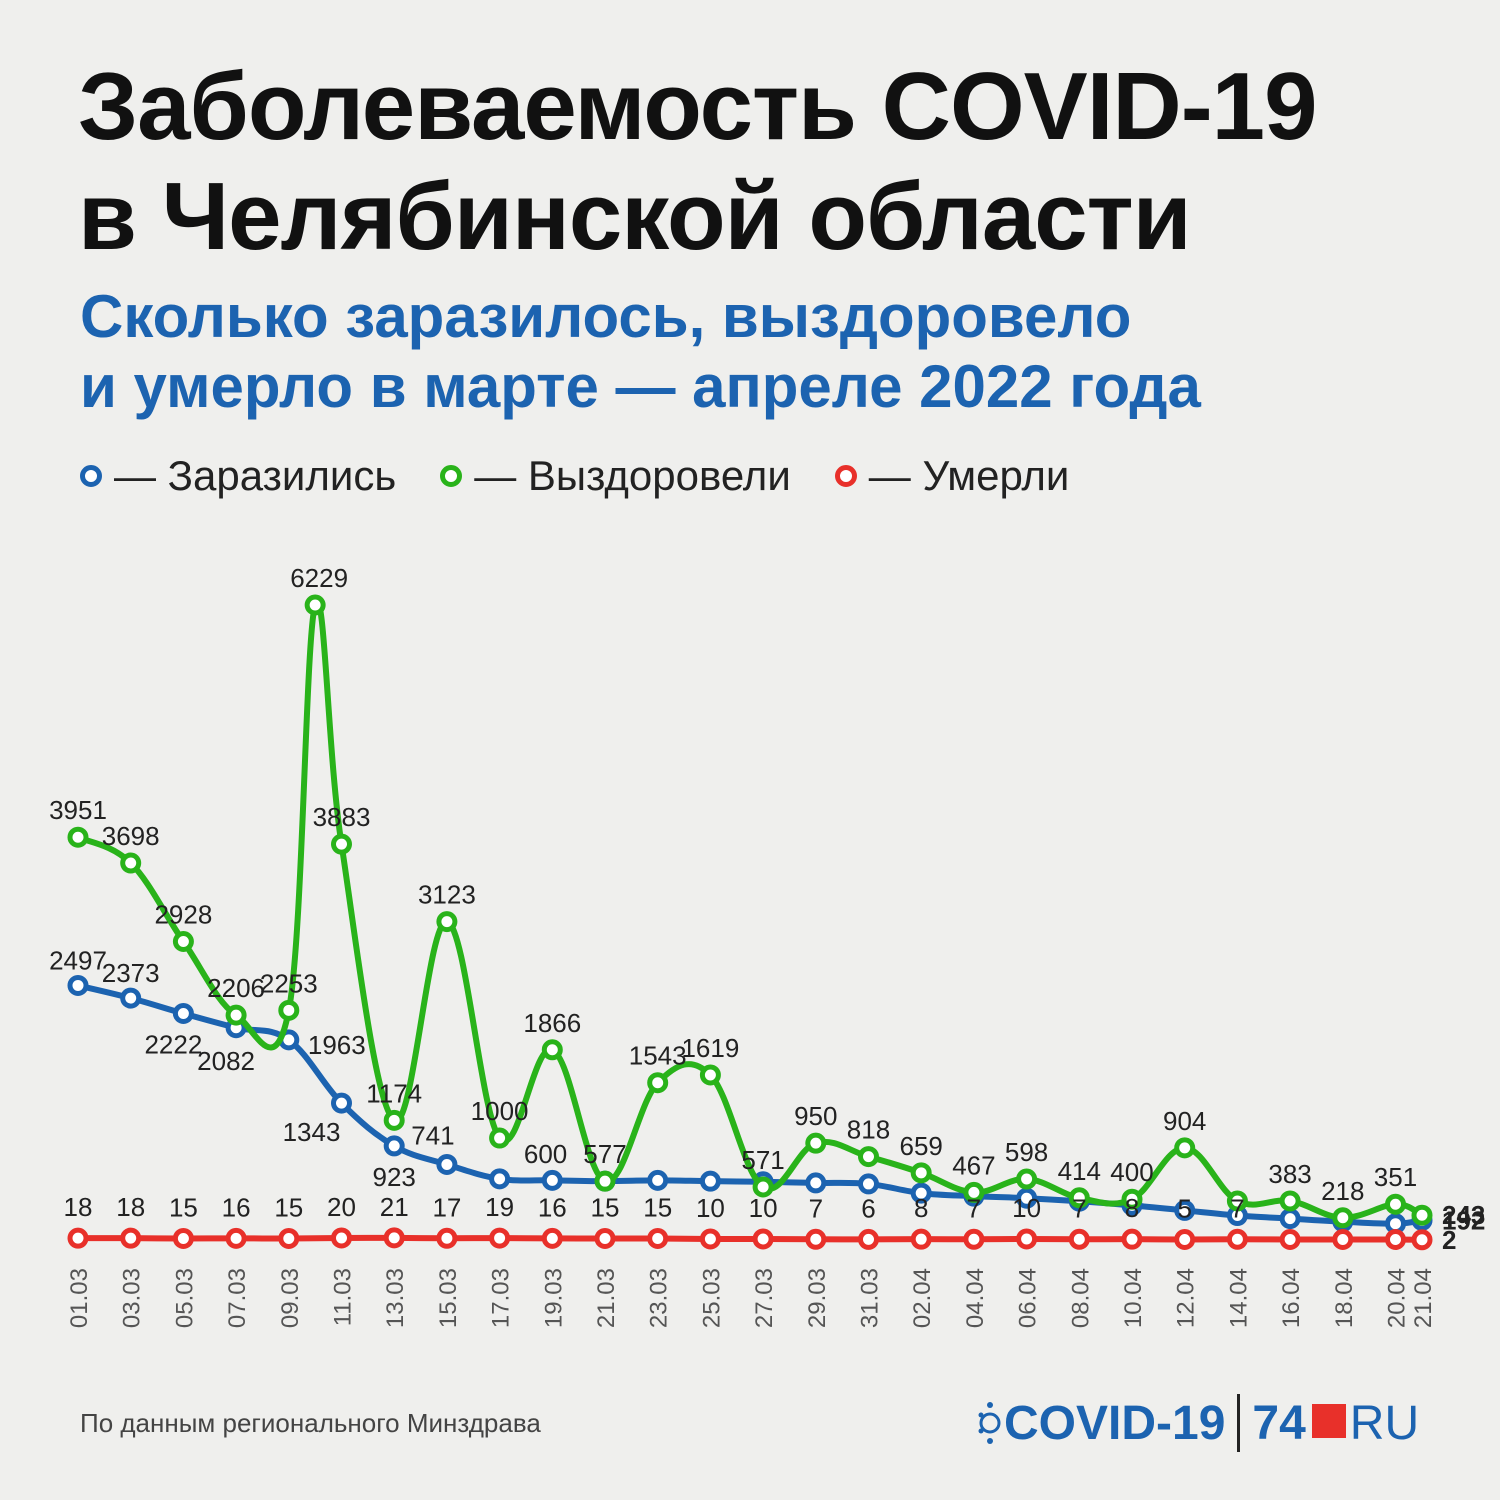 This screenshot has height=1500, width=1500. What do you see at coordinates (969, 475) in the screenshot?
I see `legend-died-label: — Умерли` at bounding box center [969, 475].